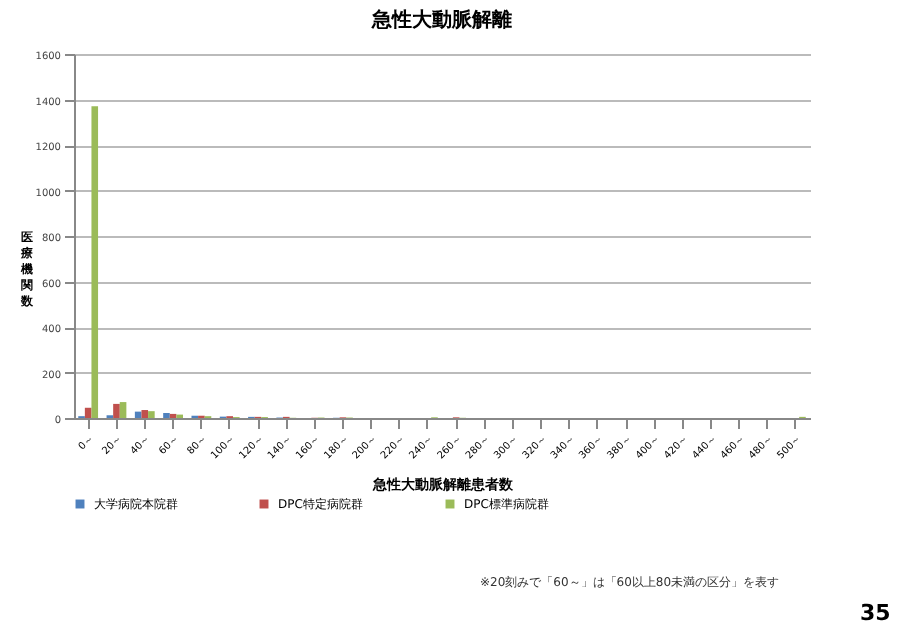 This screenshot has height=640, width=924. I want to click on text: 35, so click(875, 613).